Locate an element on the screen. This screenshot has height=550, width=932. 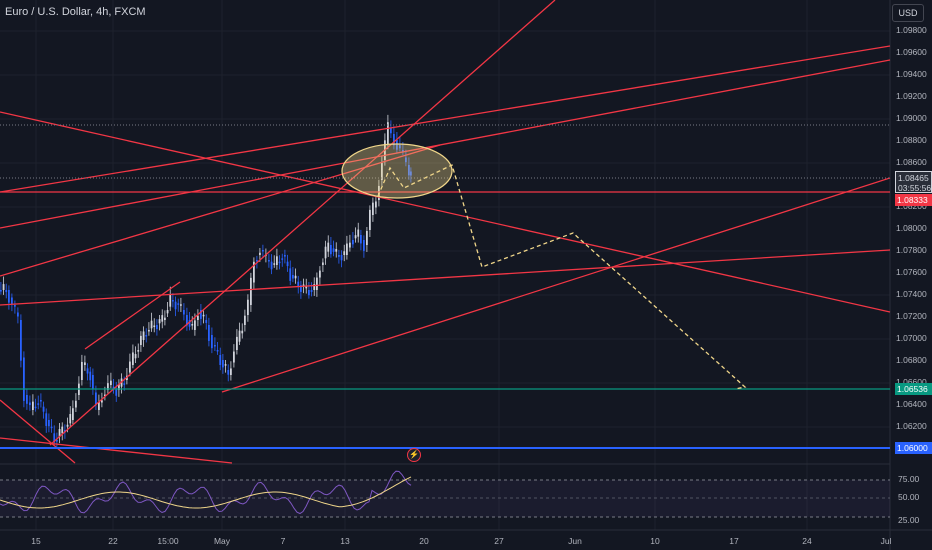
rsi-ma-line is located at coordinates (206, 492).